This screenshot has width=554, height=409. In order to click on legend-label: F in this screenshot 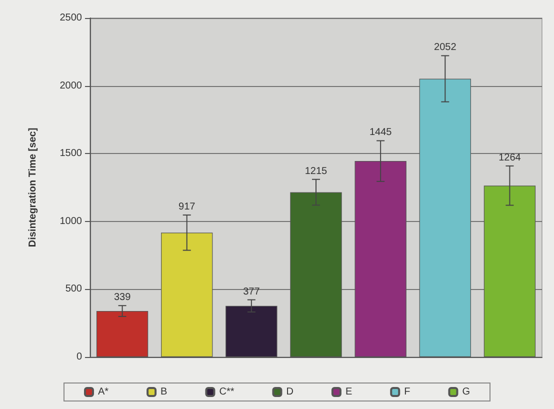, I will do `click(407, 392)`.